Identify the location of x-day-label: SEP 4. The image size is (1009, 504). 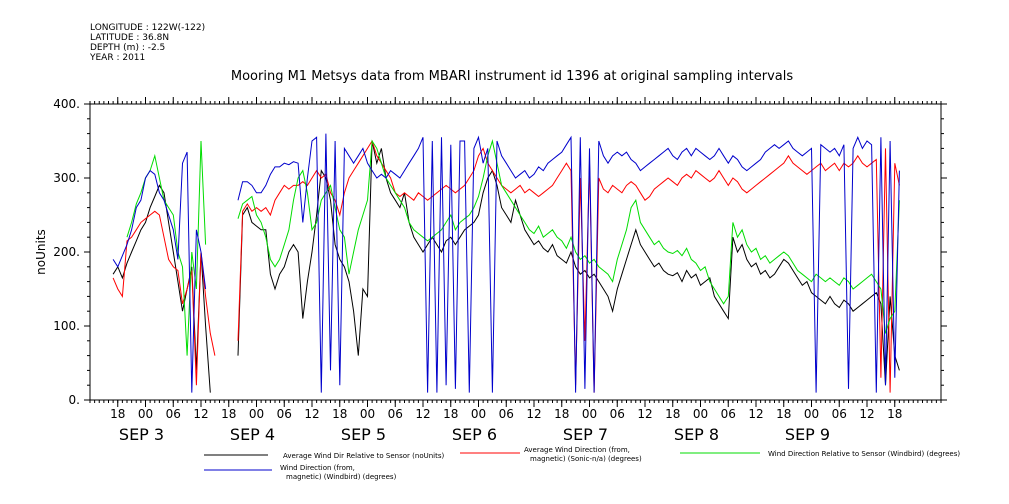
(252, 434).